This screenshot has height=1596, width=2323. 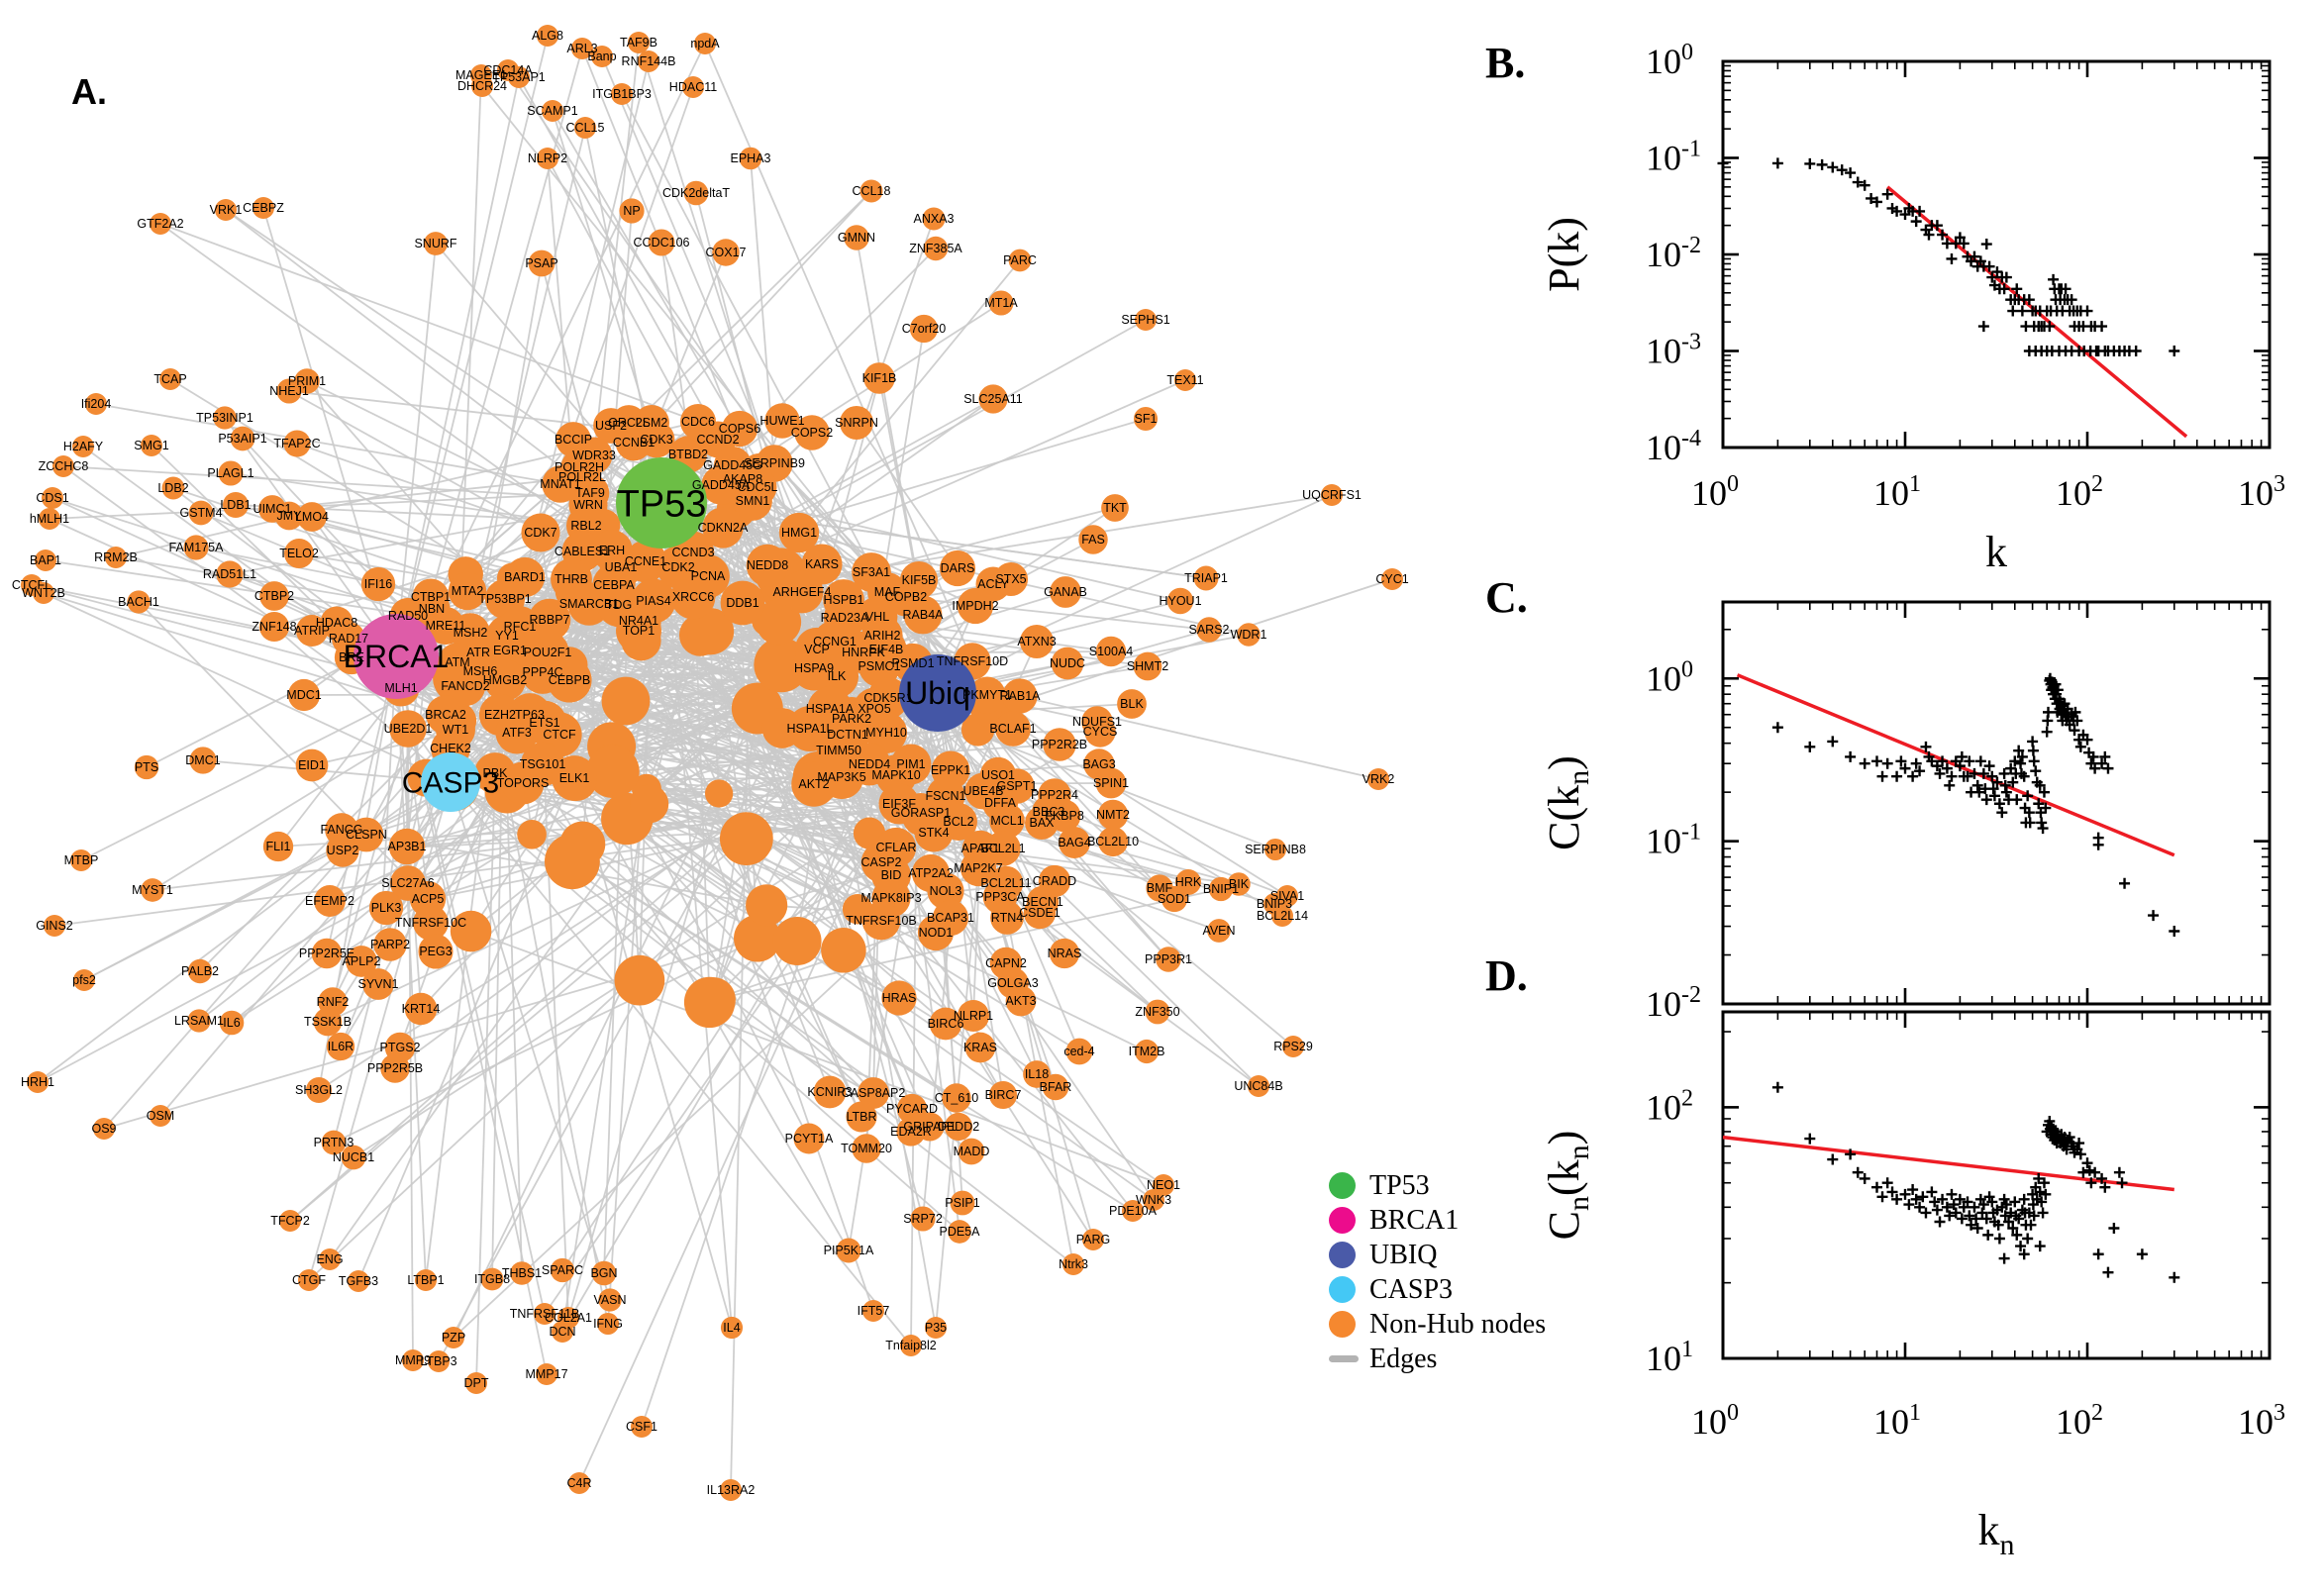 What do you see at coordinates (612, 550) in the screenshot?
I see `network-node-label: ERH` at bounding box center [612, 550].